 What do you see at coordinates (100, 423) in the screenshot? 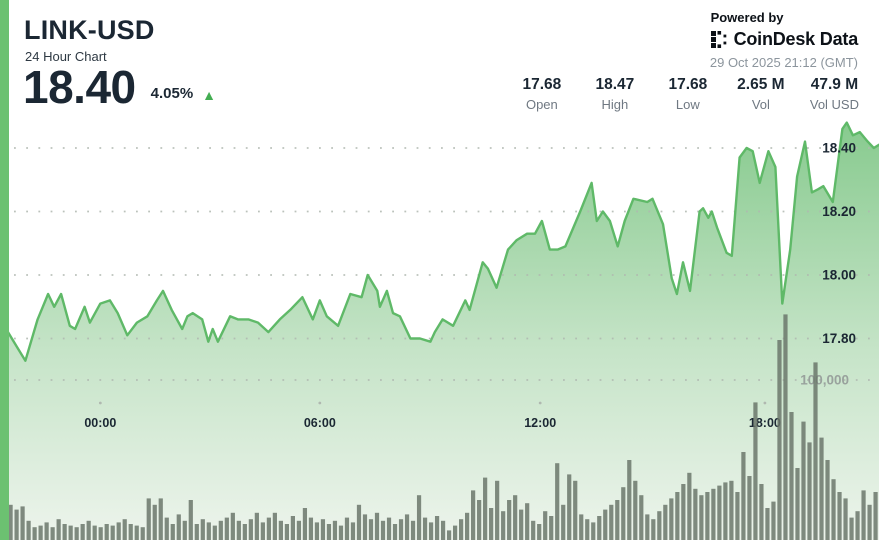
I see `svg-text: 00:00` at bounding box center [100, 423].